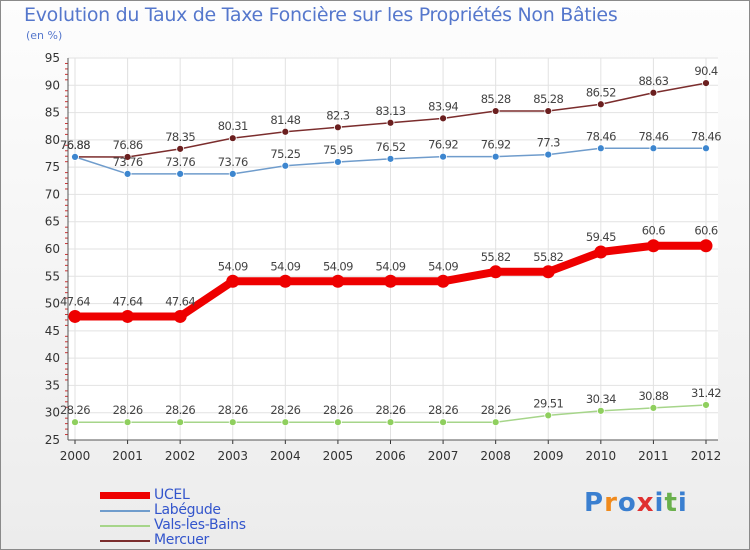  Describe the element at coordinates (338, 456) in the screenshot. I see `x-tick-label: 2005` at that location.